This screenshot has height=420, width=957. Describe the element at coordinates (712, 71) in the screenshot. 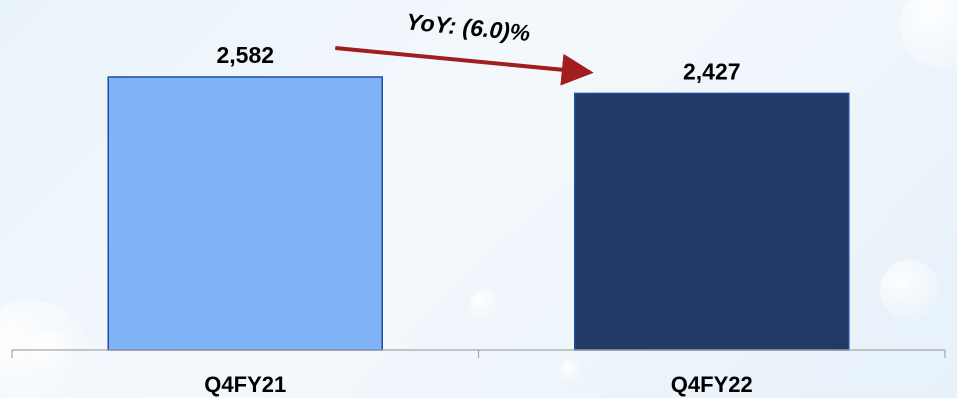

I see `value-label-q4fy22: 2,427` at that location.